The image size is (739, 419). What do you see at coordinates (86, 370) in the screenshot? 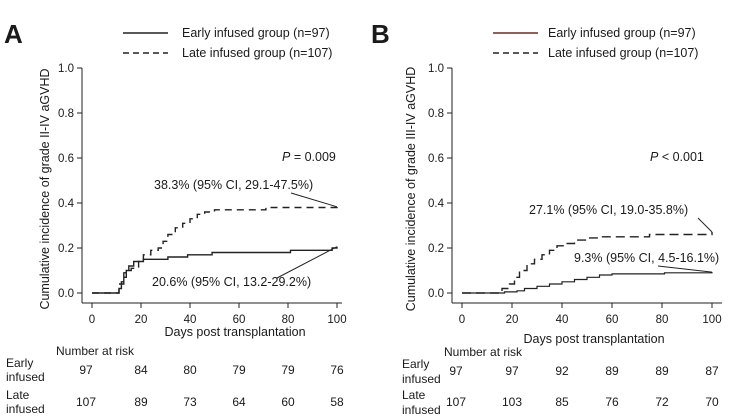
I see `panel-a-risk-value: 97` at bounding box center [86, 370].